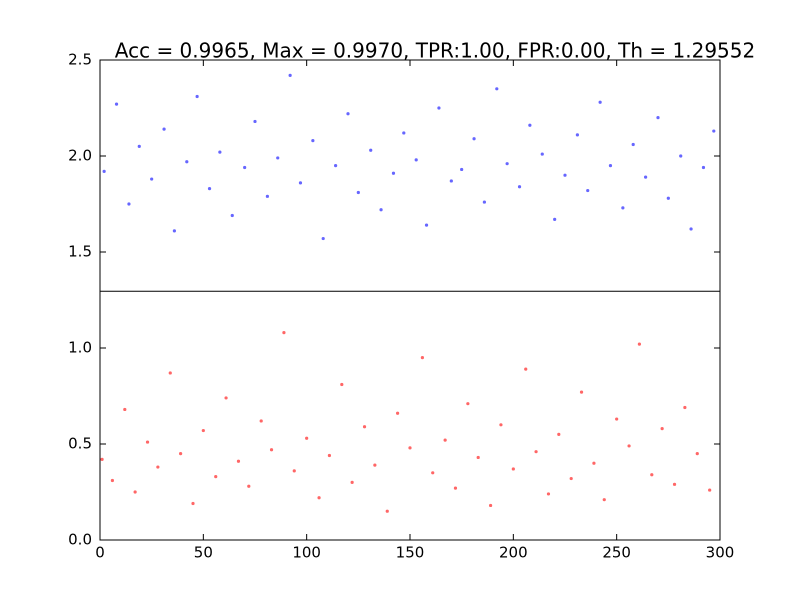  I want to click on y-tick-label: 1.0, so click(80, 348).